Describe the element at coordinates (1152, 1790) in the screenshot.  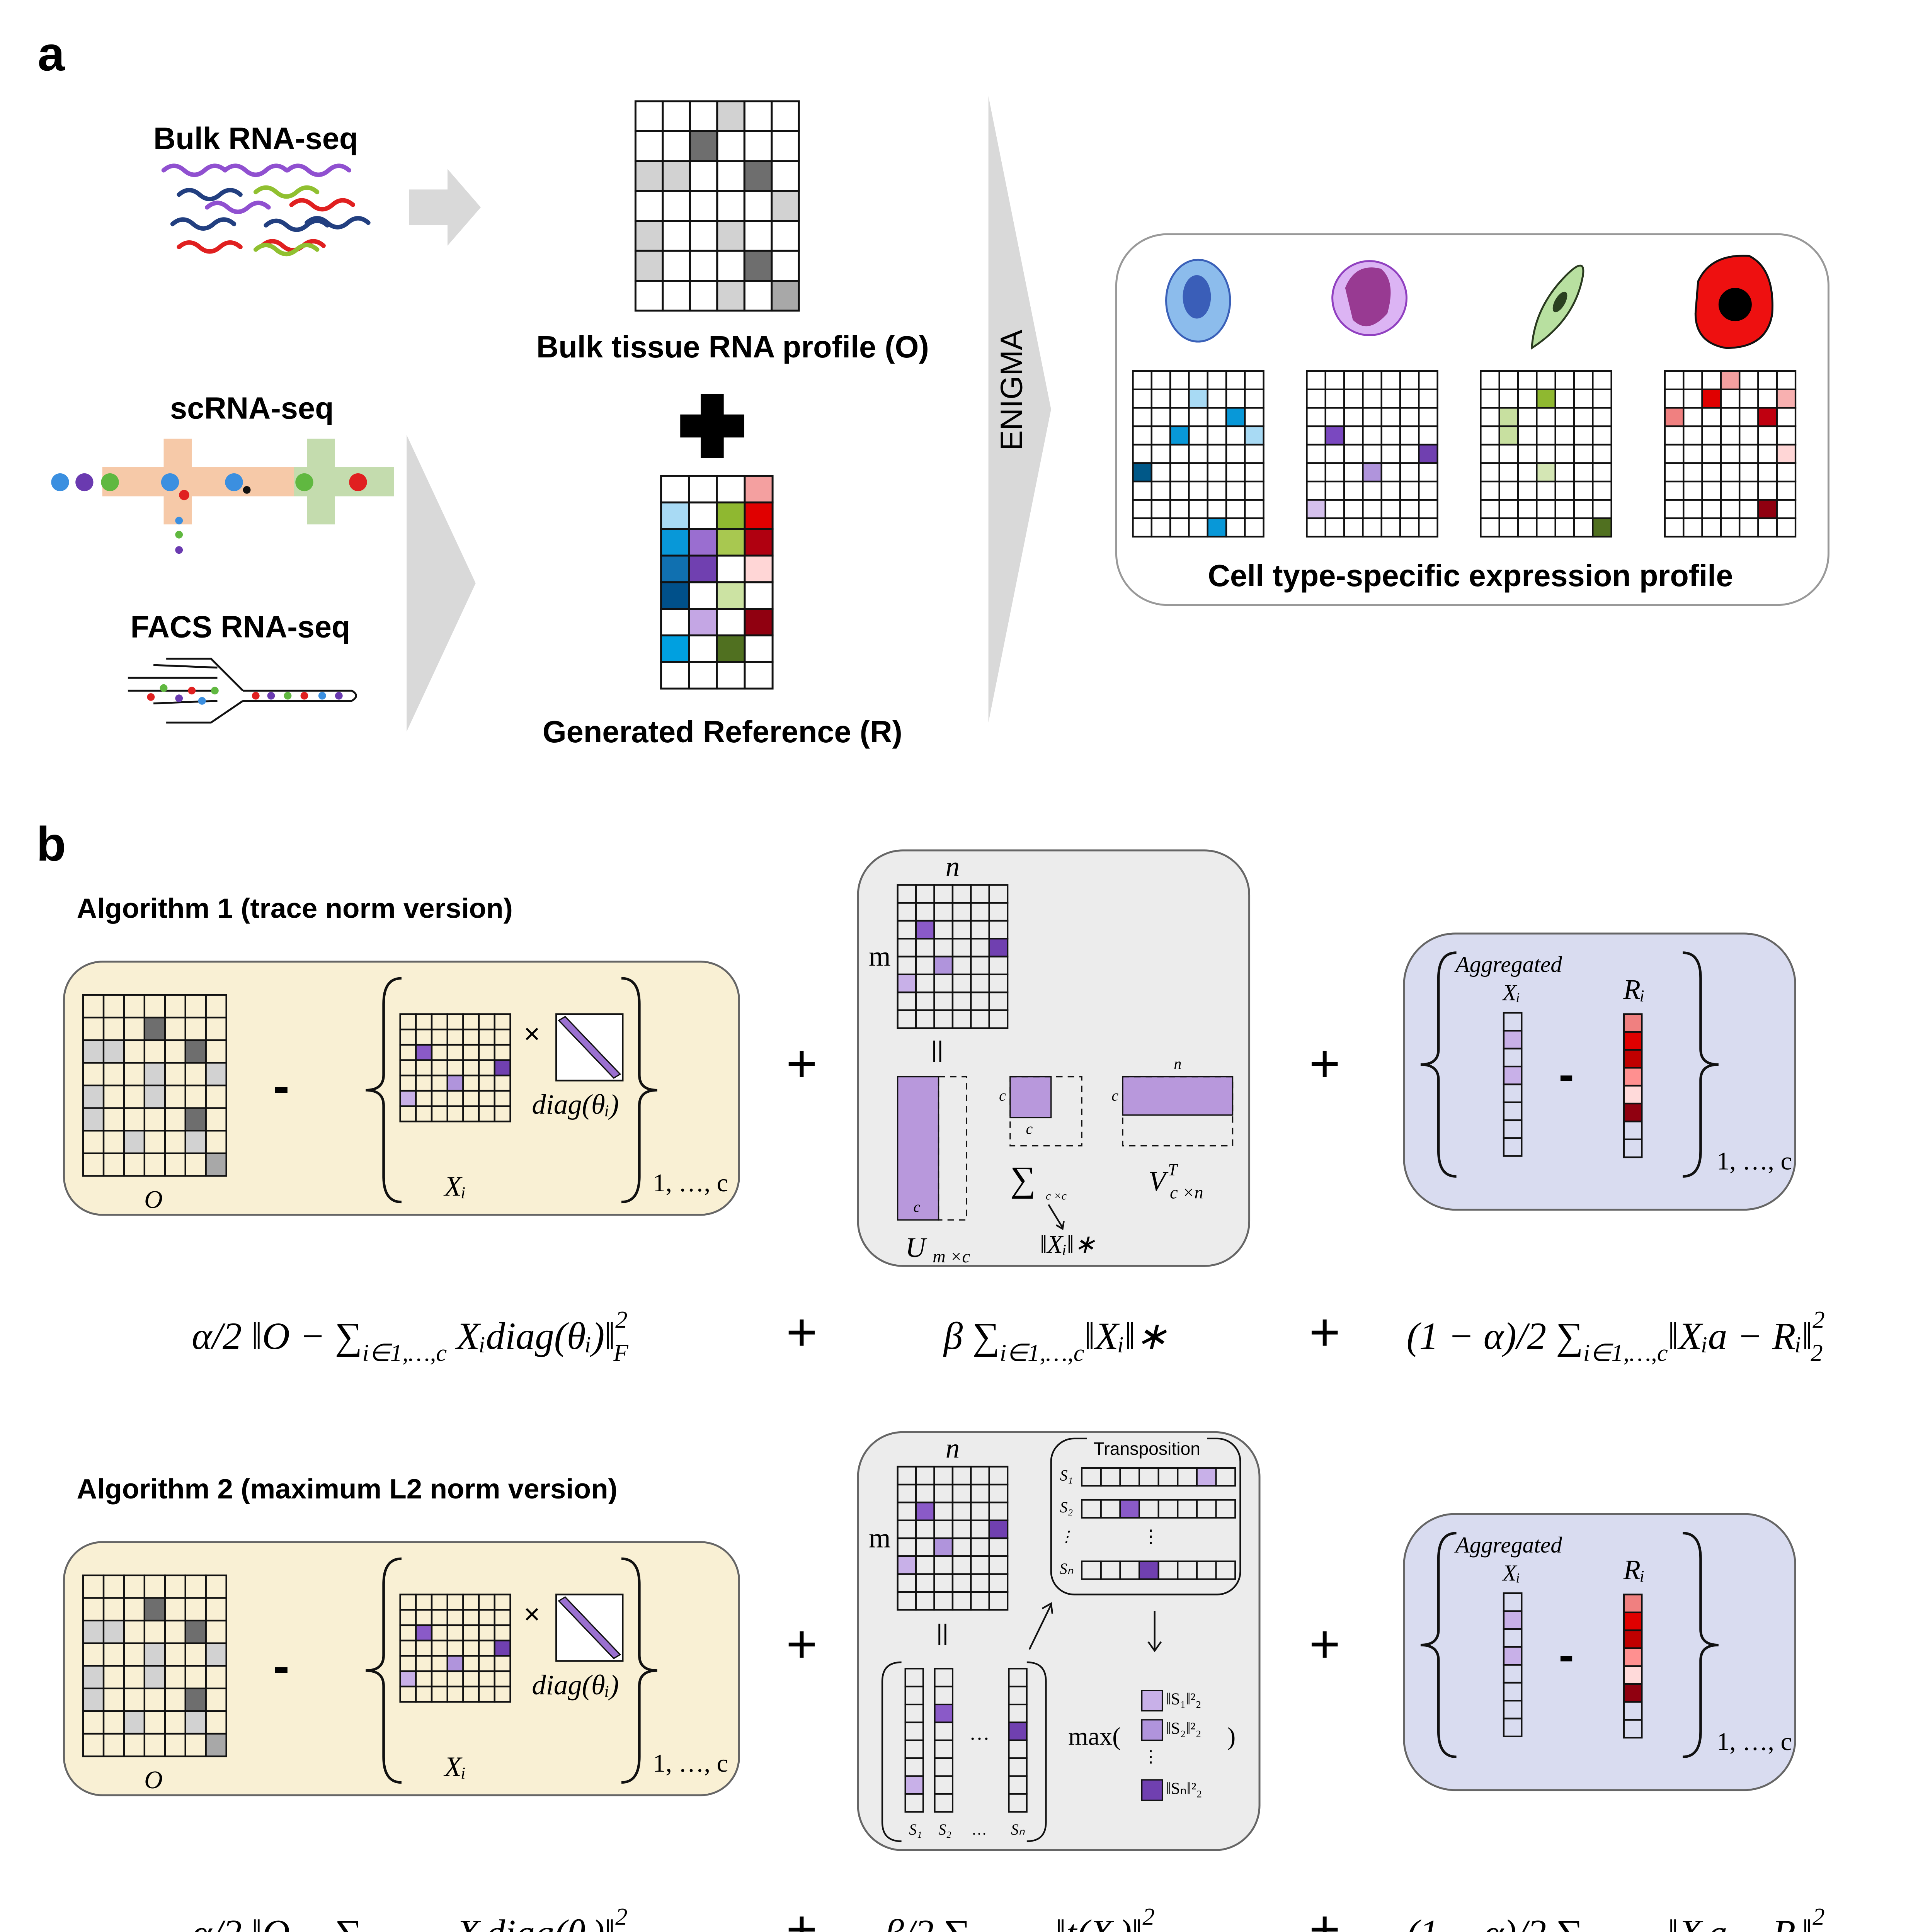
I see `norm-square` at that location.